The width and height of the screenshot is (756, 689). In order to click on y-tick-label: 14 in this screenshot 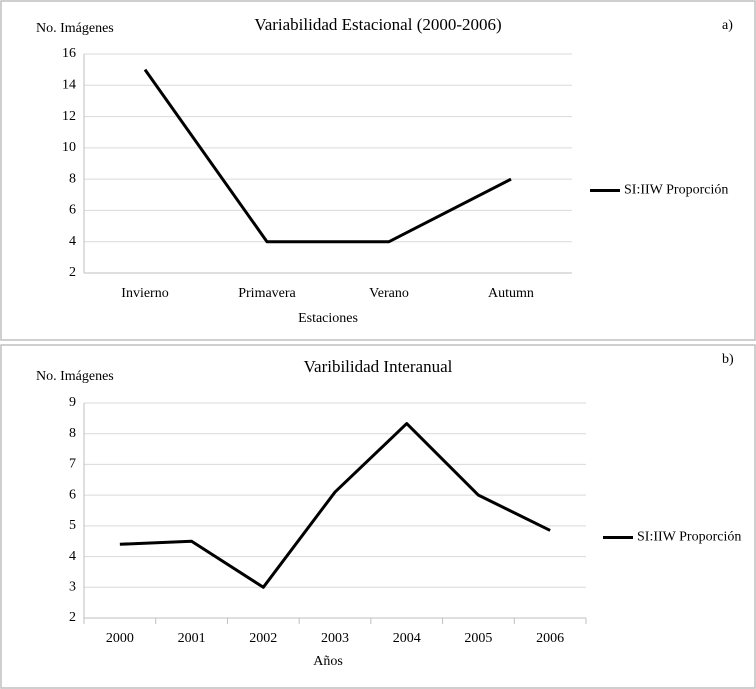, I will do `click(69, 85)`.